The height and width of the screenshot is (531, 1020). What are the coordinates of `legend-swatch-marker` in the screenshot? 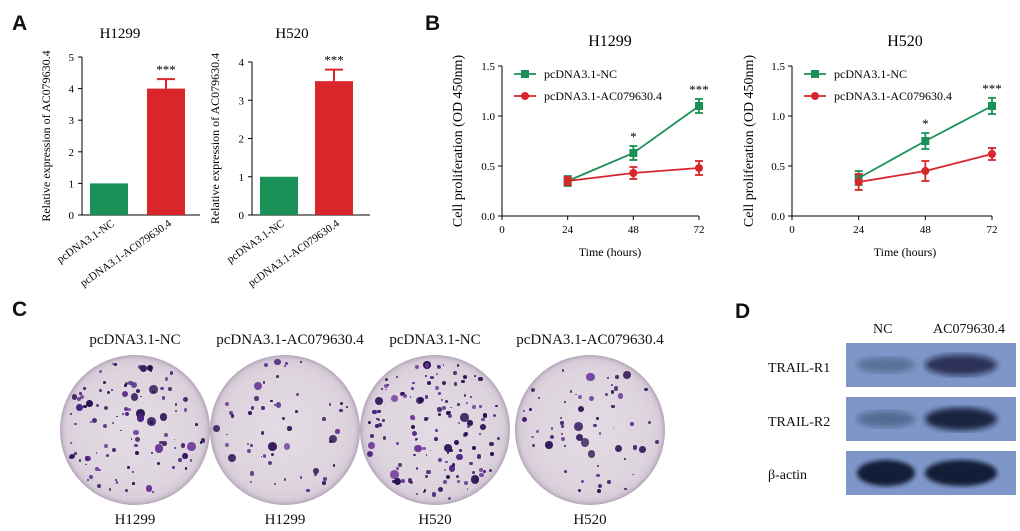 It's located at (815, 96).